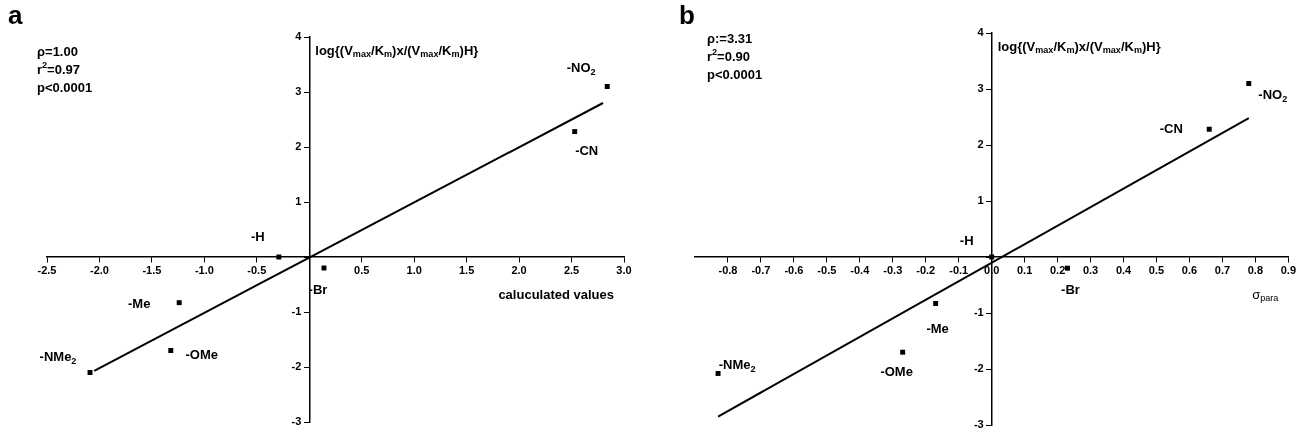 The image size is (1298, 433). What do you see at coordinates (1222, 269) in the screenshot?
I see `x-tick-label: 0.7` at bounding box center [1222, 269].